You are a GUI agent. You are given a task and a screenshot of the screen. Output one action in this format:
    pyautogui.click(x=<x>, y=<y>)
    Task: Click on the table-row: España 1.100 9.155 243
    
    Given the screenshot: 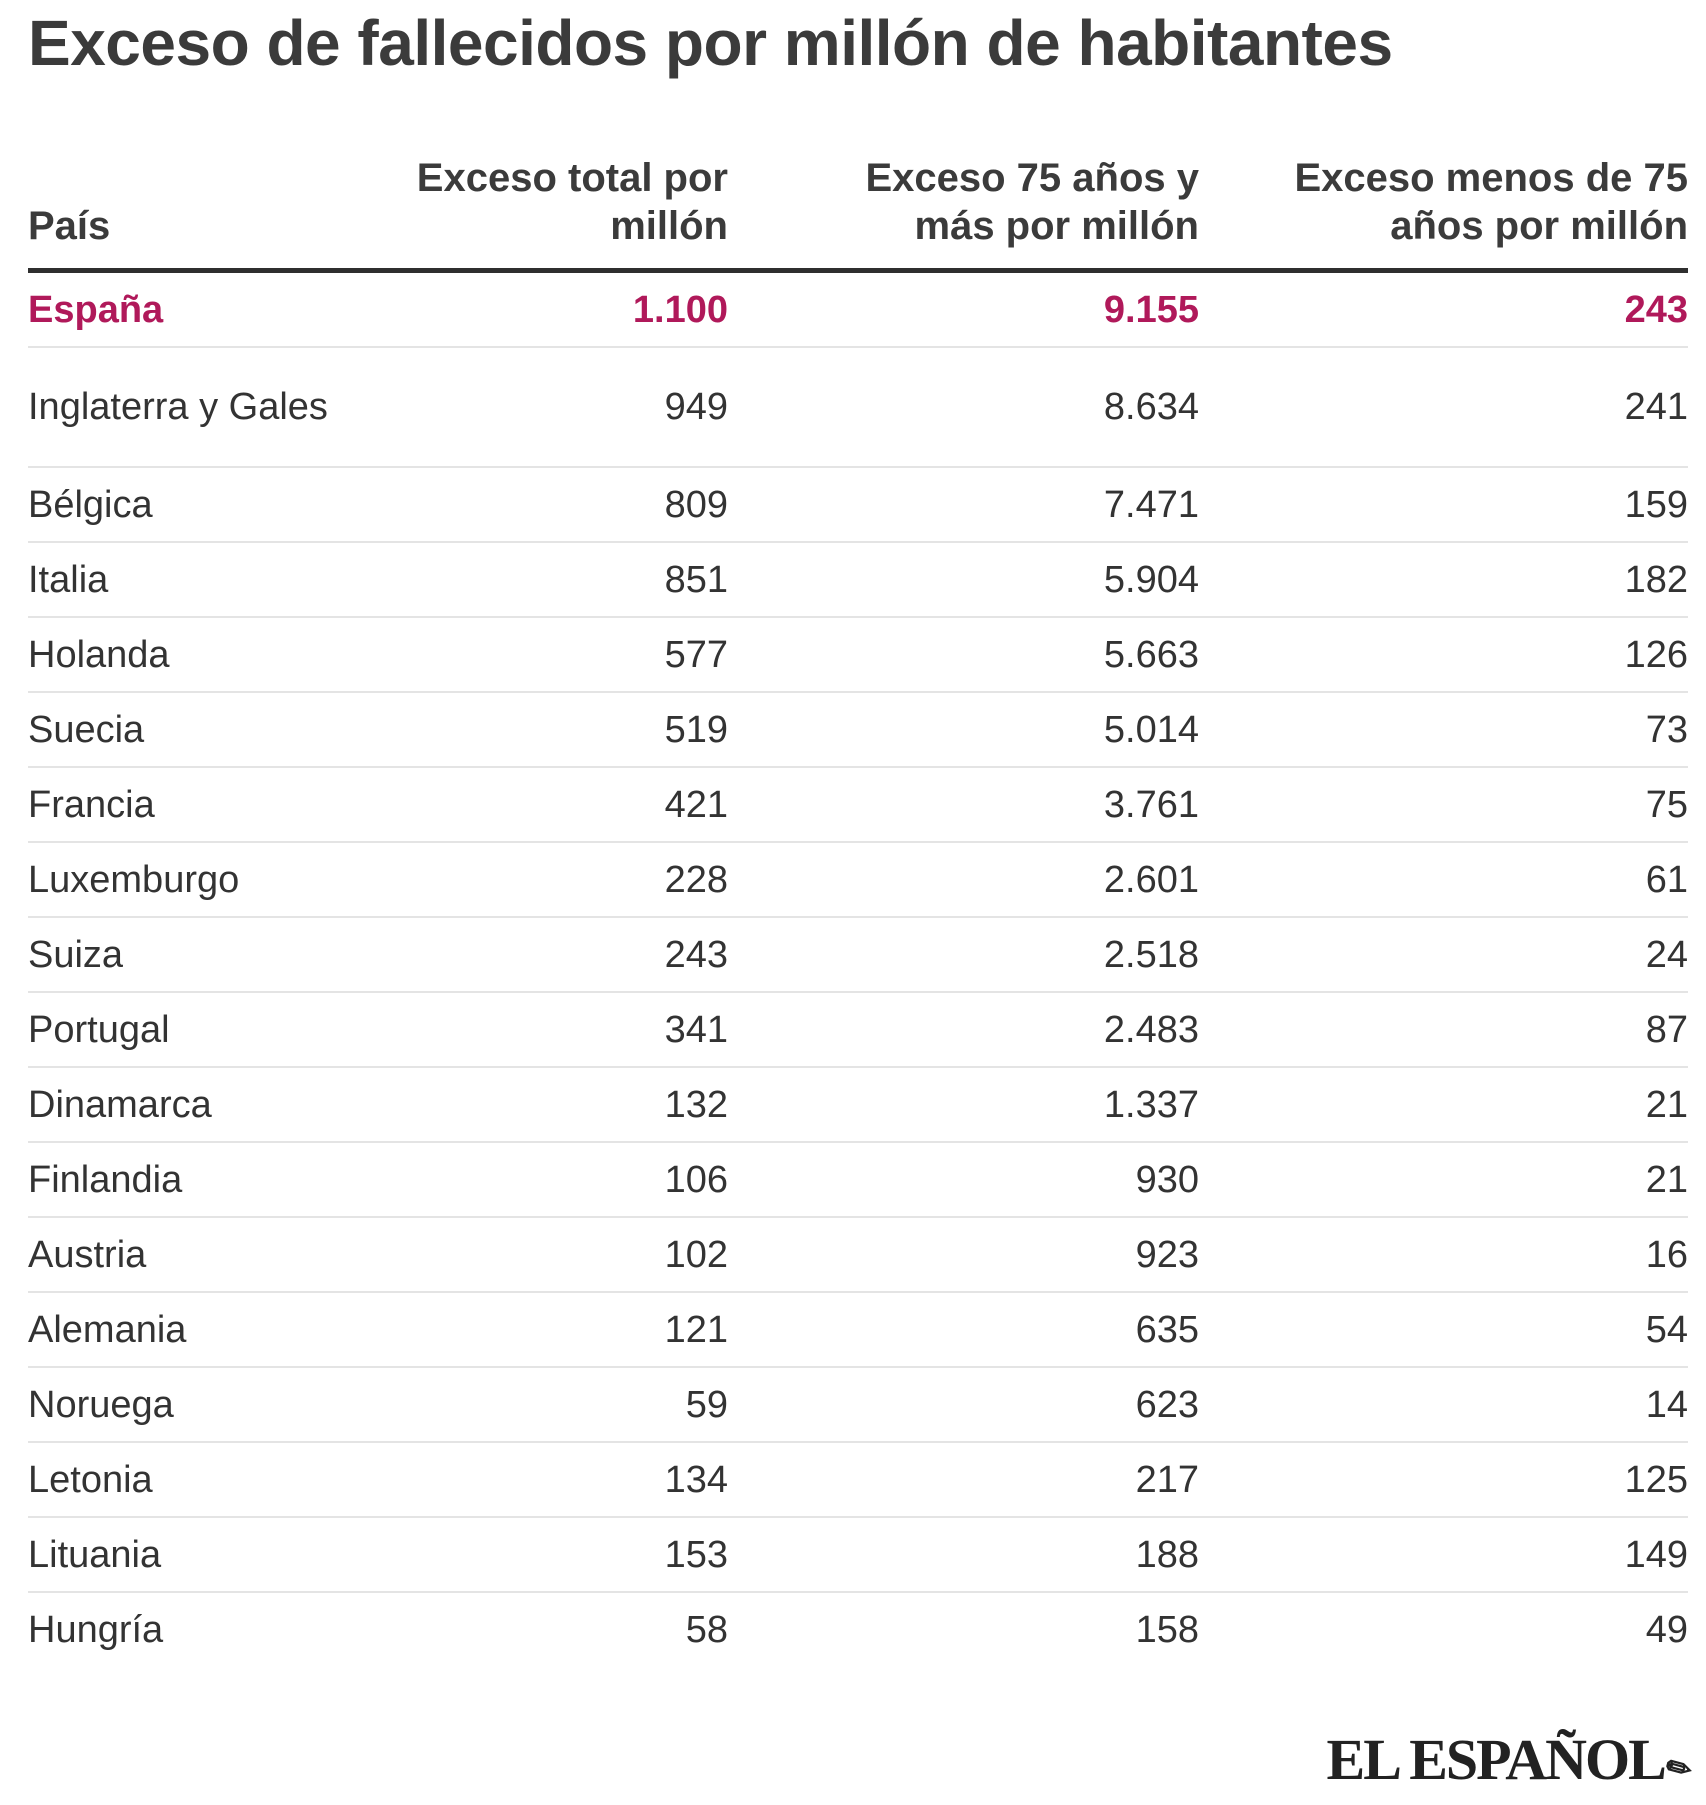 What is the action you would take?
    pyautogui.click(x=858, y=310)
    